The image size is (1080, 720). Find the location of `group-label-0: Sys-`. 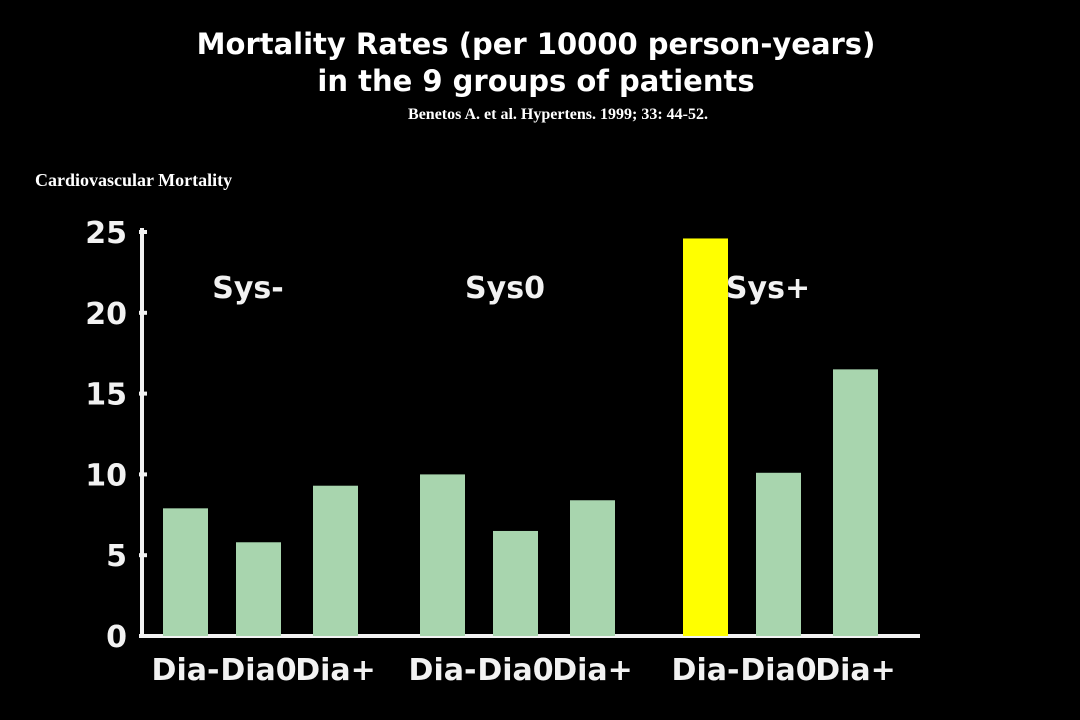

group-label-0: Sys- is located at coordinates (247, 288).